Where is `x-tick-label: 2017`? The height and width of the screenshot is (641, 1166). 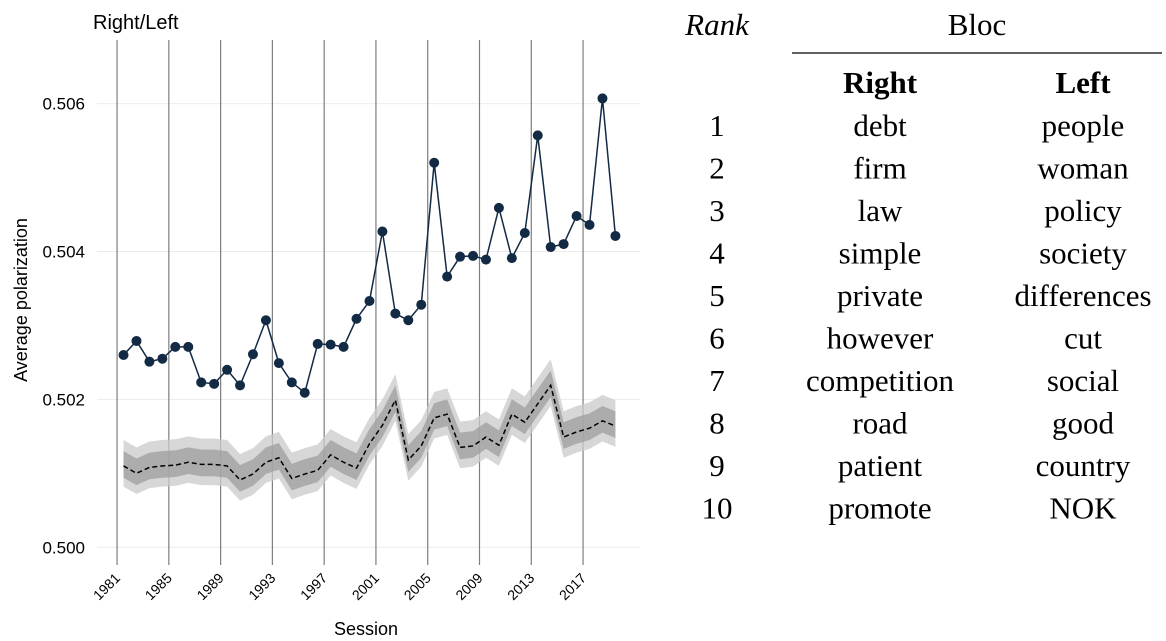 x-tick-label: 2017 is located at coordinates (572, 586).